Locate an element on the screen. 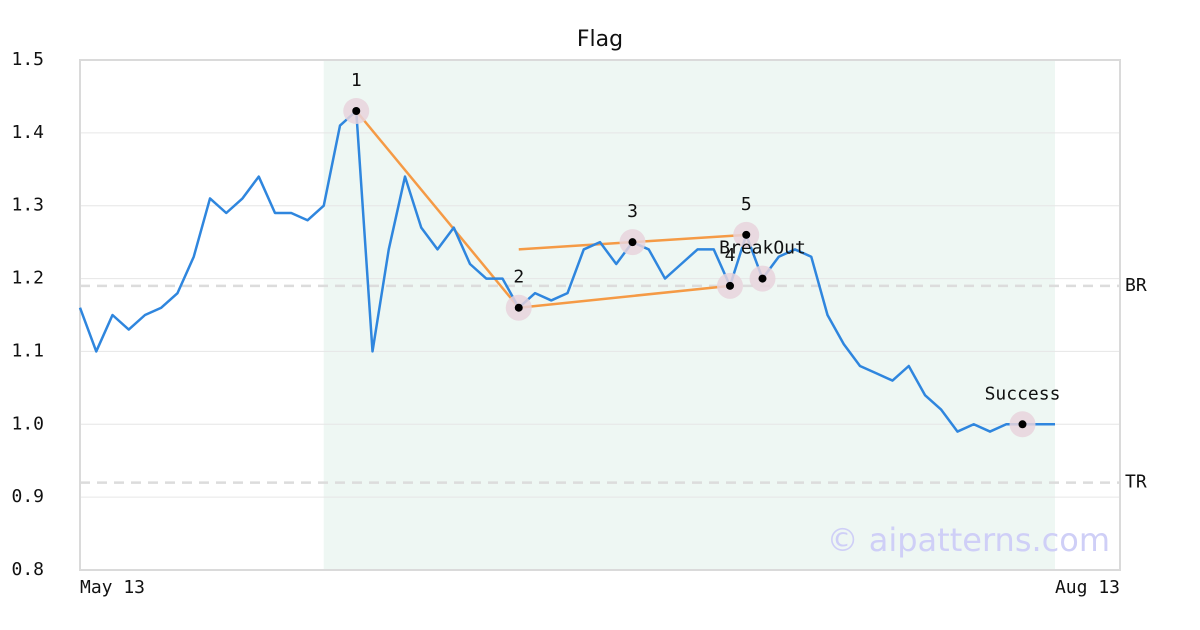  x-tick-label: Aug 13 is located at coordinates (1087, 587).